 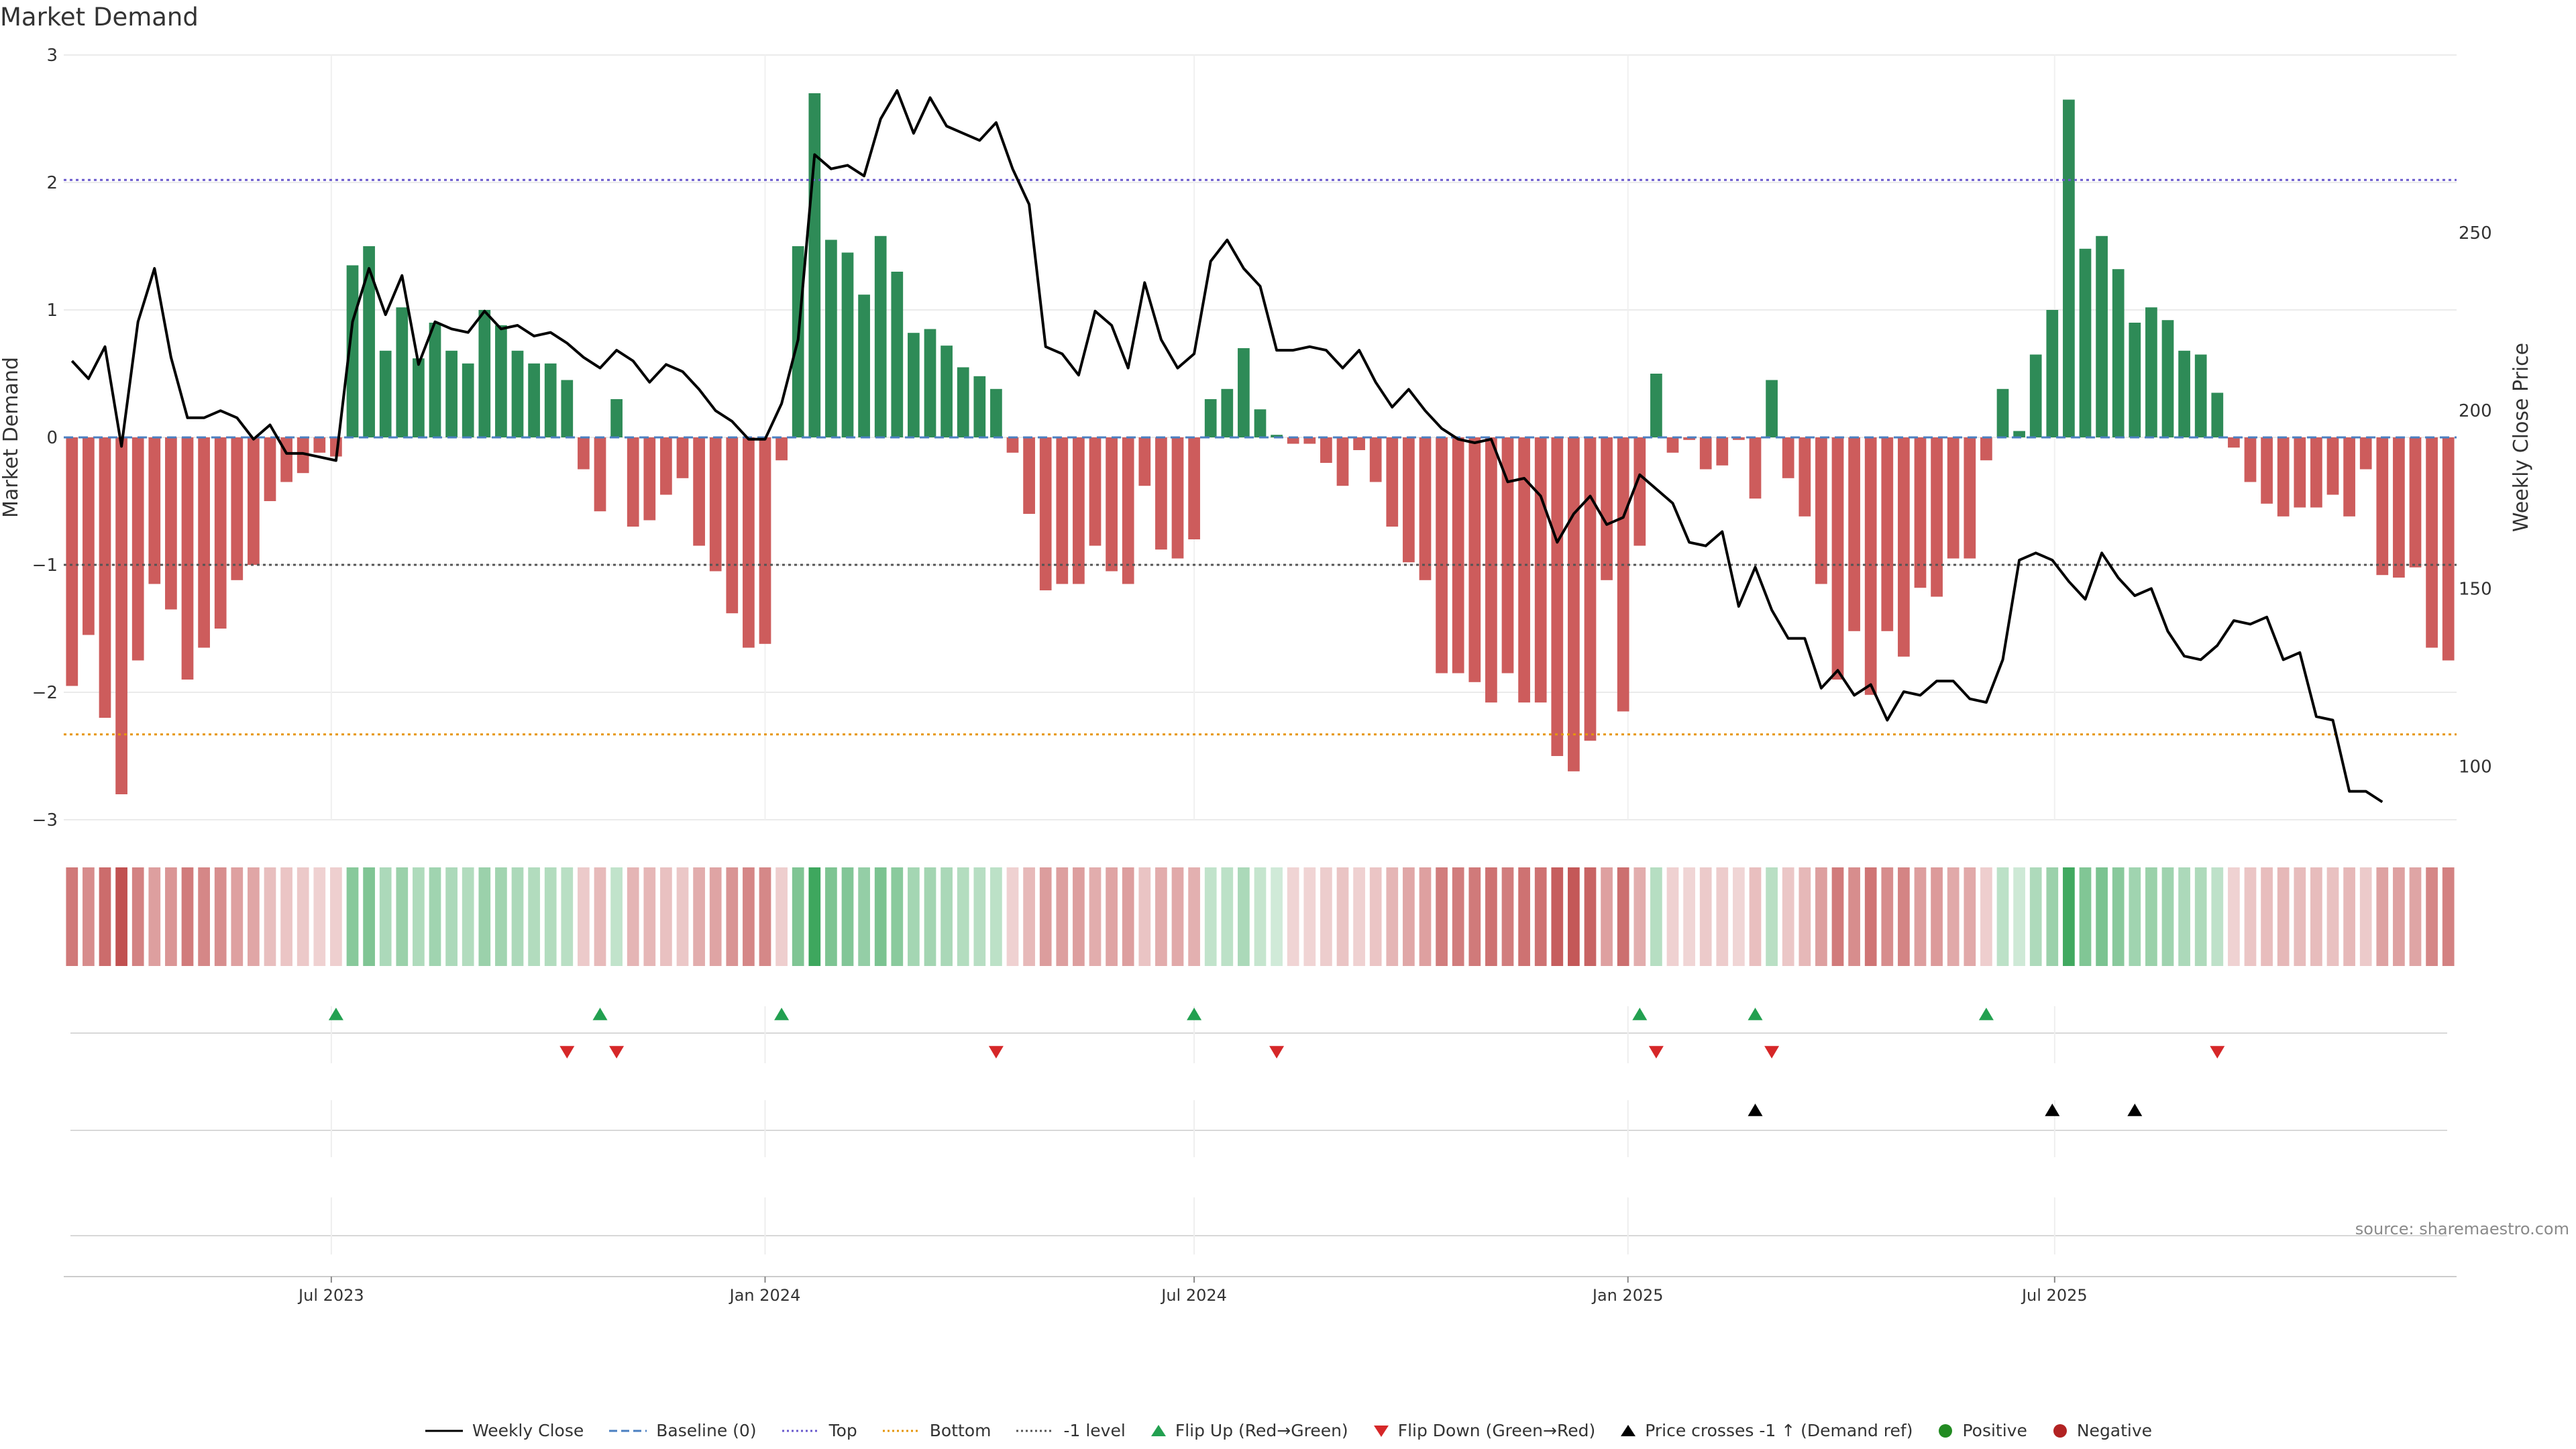 What do you see at coordinates (45, 820) in the screenshot?
I see `y-tick-label: −3` at bounding box center [45, 820].